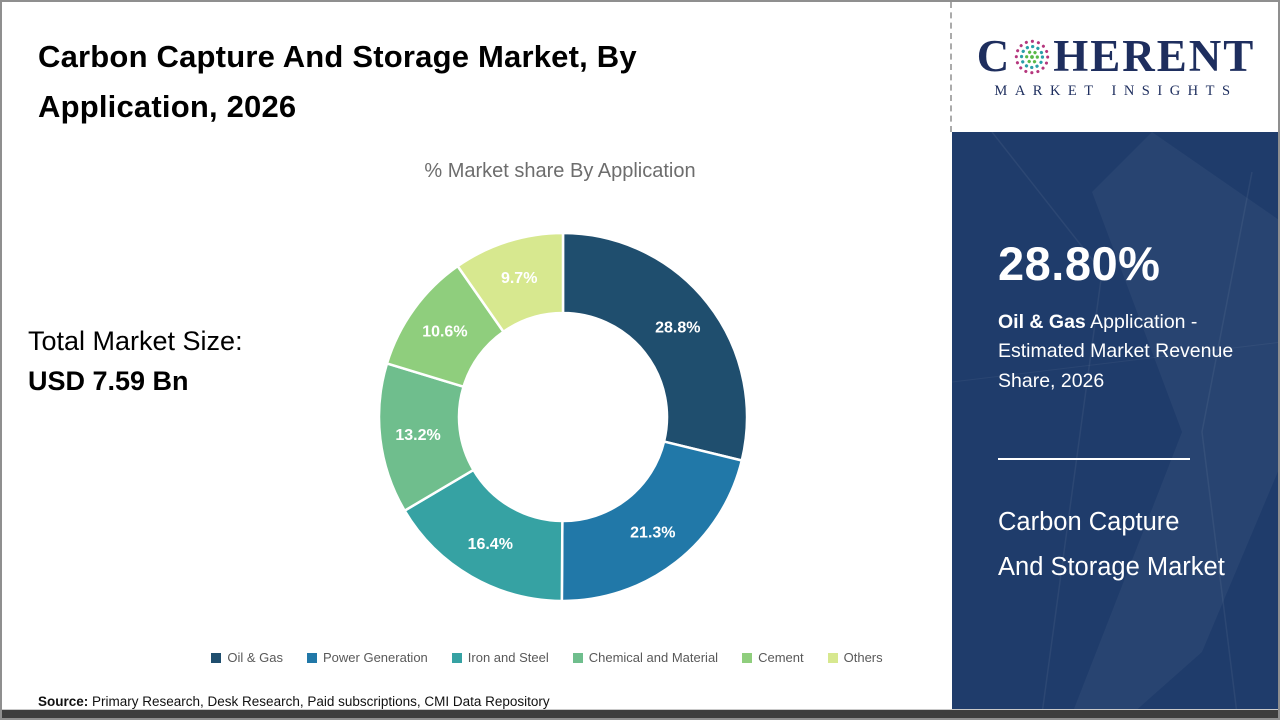  I want to click on legend-item: Others, so click(855, 657).